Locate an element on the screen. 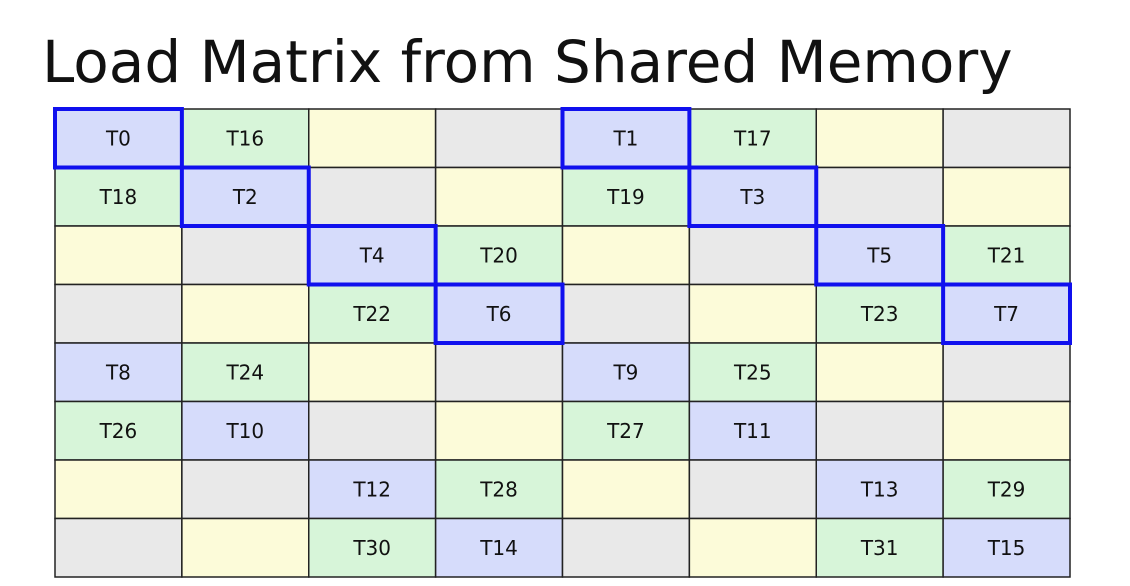 The width and height of the screenshot is (1130, 586). cell-label: T3 is located at coordinates (752, 197).